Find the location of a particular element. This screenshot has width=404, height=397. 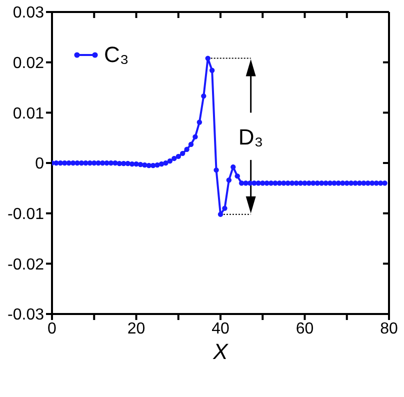

x-tick-label: 40 is located at coordinates (221, 329).